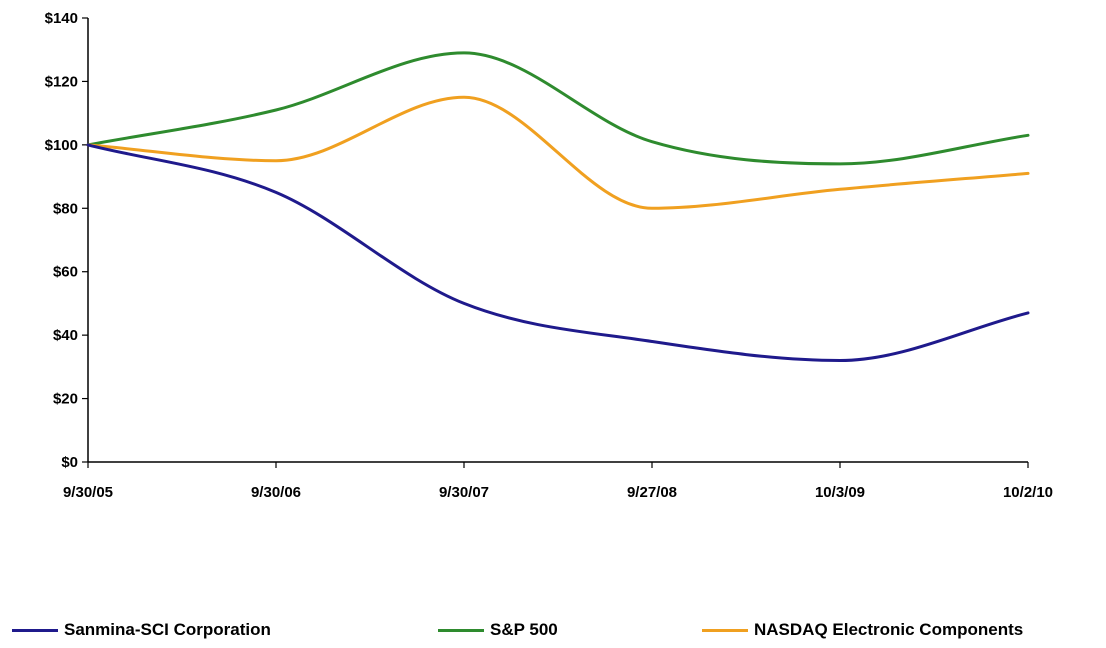 This screenshot has height=648, width=1106. What do you see at coordinates (67, 240) in the screenshot?
I see `y-axis: $0 $20 $40 $60 $80 $100 $120 $140` at bounding box center [67, 240].